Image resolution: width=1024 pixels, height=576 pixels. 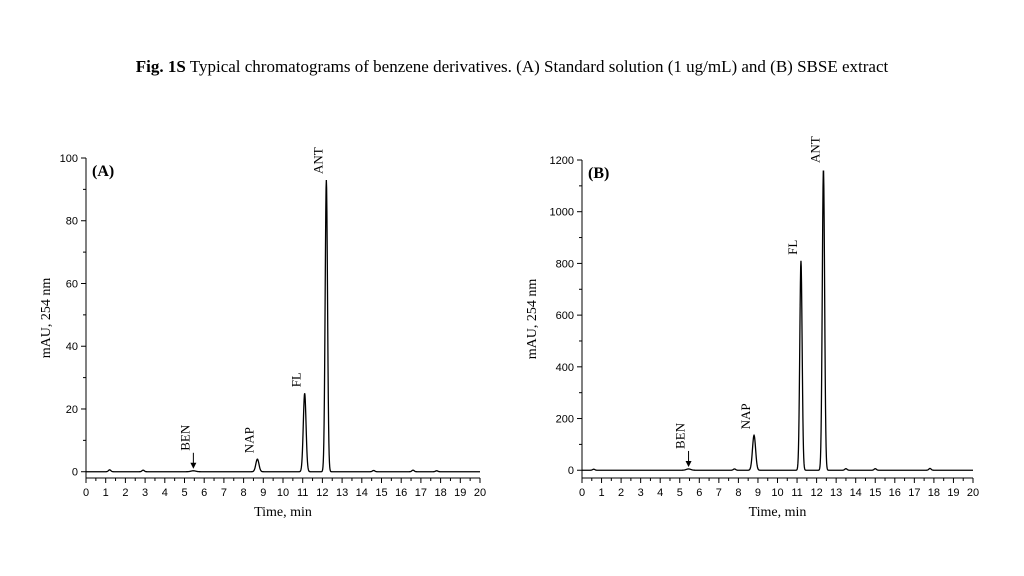 I want to click on y-tick-label: 400, so click(x=565, y=368).